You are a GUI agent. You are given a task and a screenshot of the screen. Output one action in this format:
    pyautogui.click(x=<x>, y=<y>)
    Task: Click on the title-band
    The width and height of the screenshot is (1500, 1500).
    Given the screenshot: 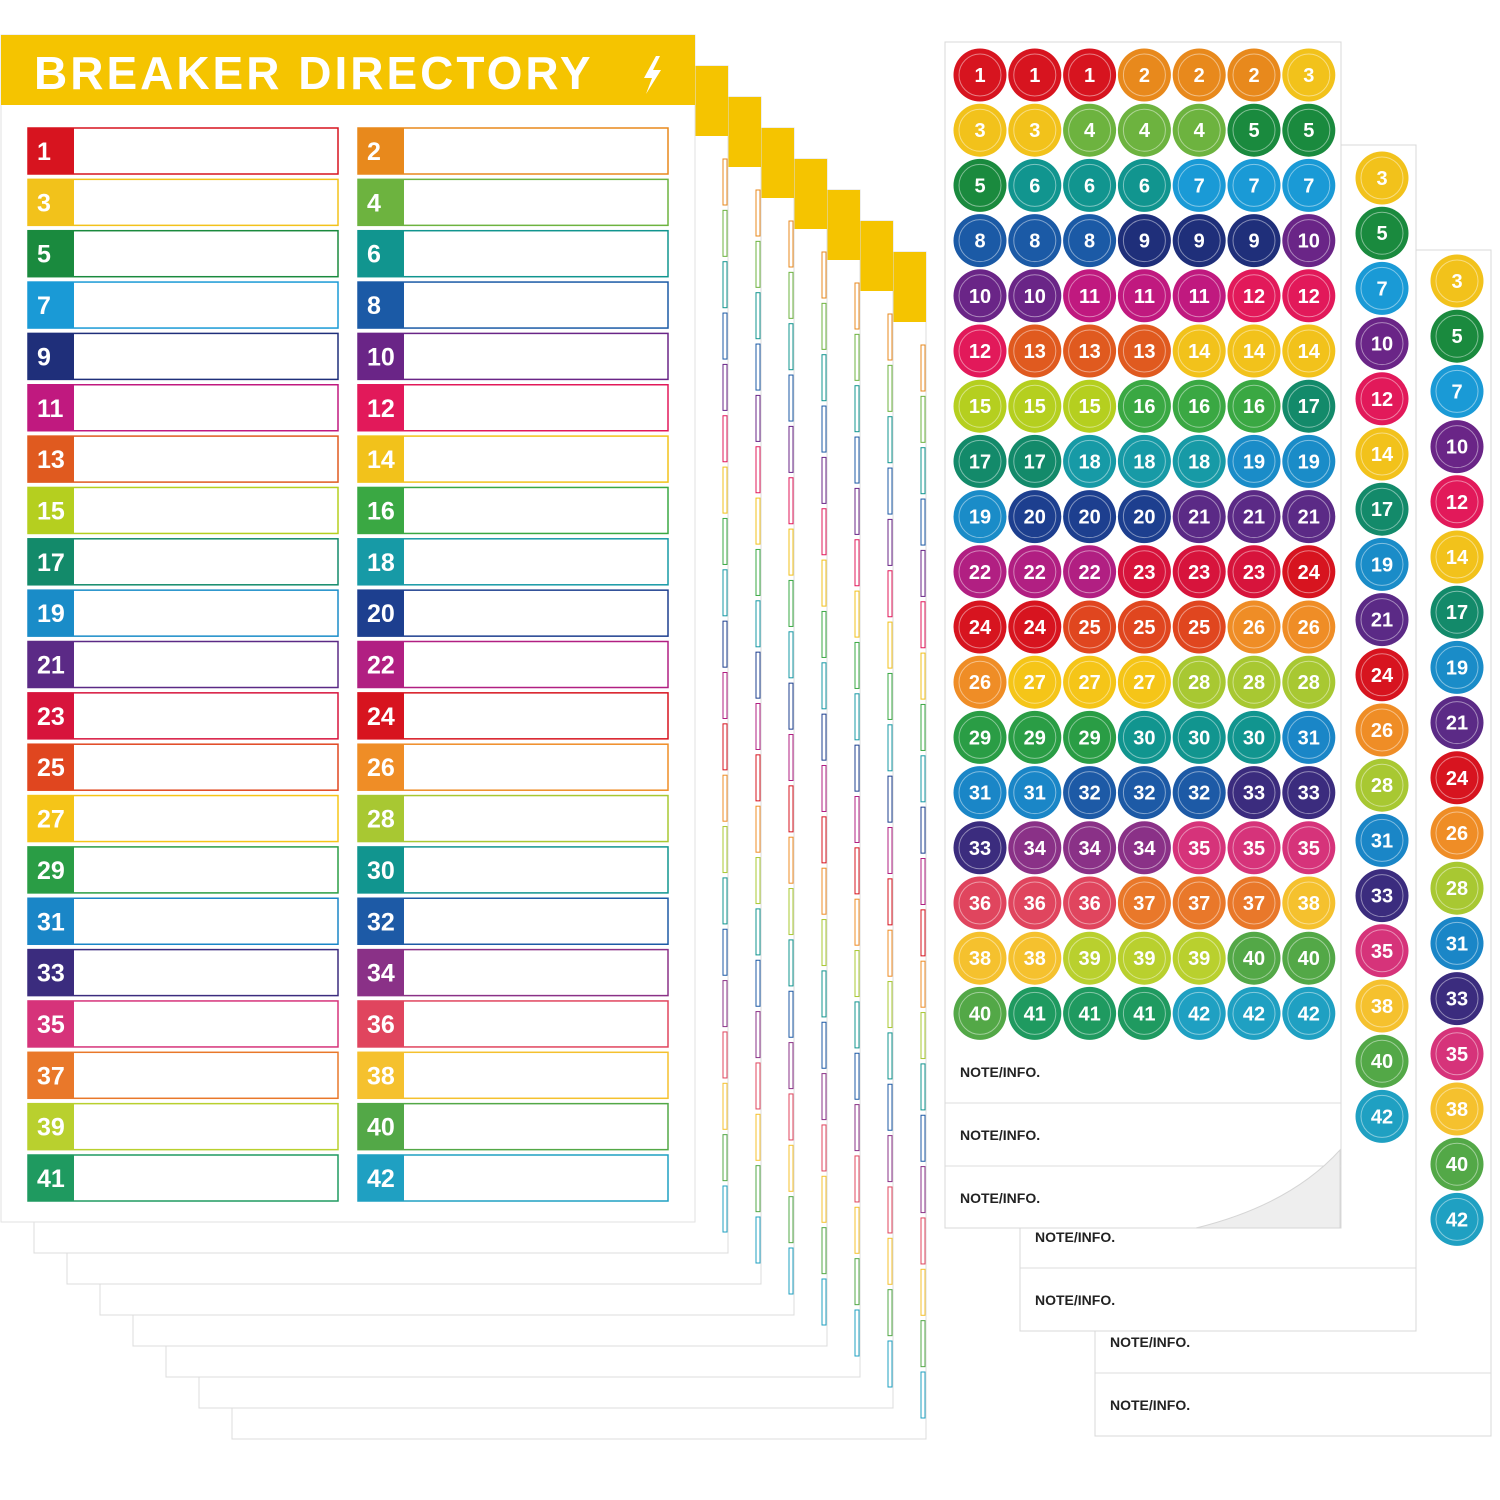 What is the action you would take?
    pyautogui.click(x=348, y=70)
    